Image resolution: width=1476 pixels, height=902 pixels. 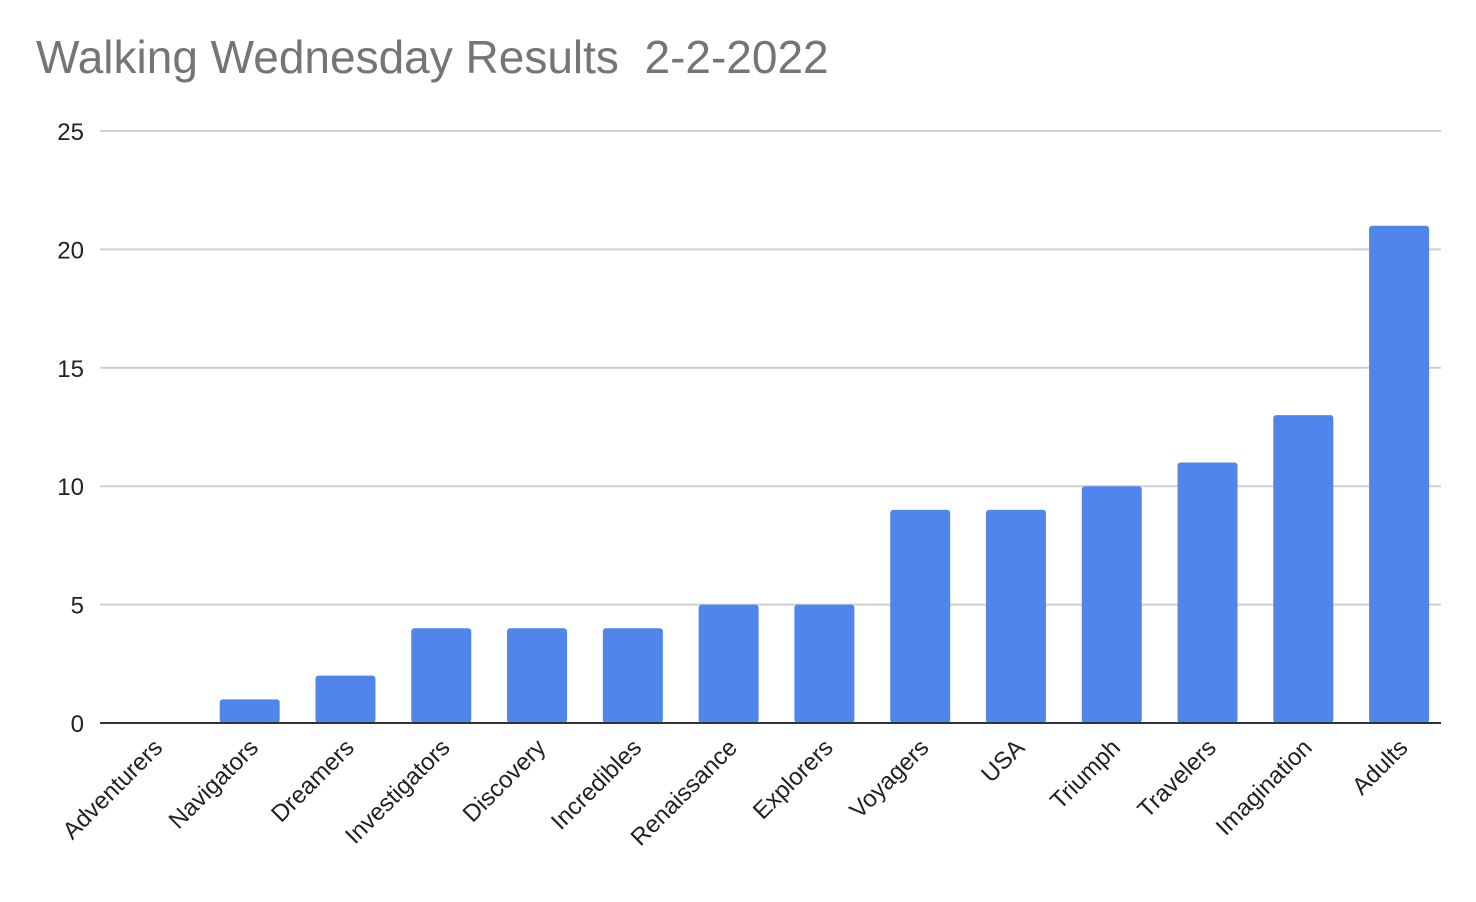 What do you see at coordinates (249, 711) in the screenshot?
I see `bar-navigators` at bounding box center [249, 711].